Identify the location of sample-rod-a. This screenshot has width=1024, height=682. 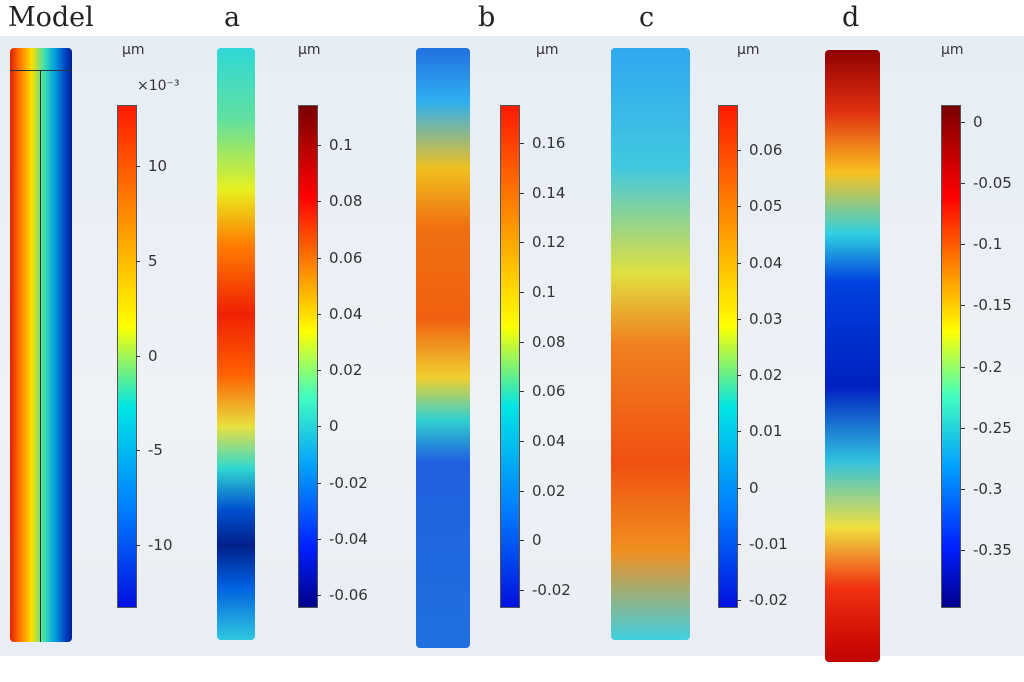
(236, 344).